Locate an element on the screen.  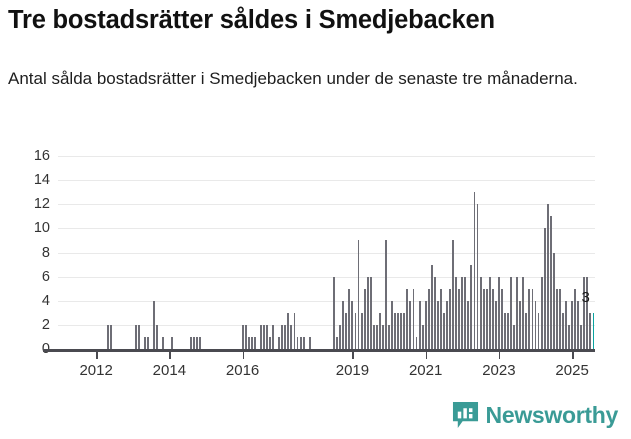
y-axis-tick-label: 10 is located at coordinates (41, 228).